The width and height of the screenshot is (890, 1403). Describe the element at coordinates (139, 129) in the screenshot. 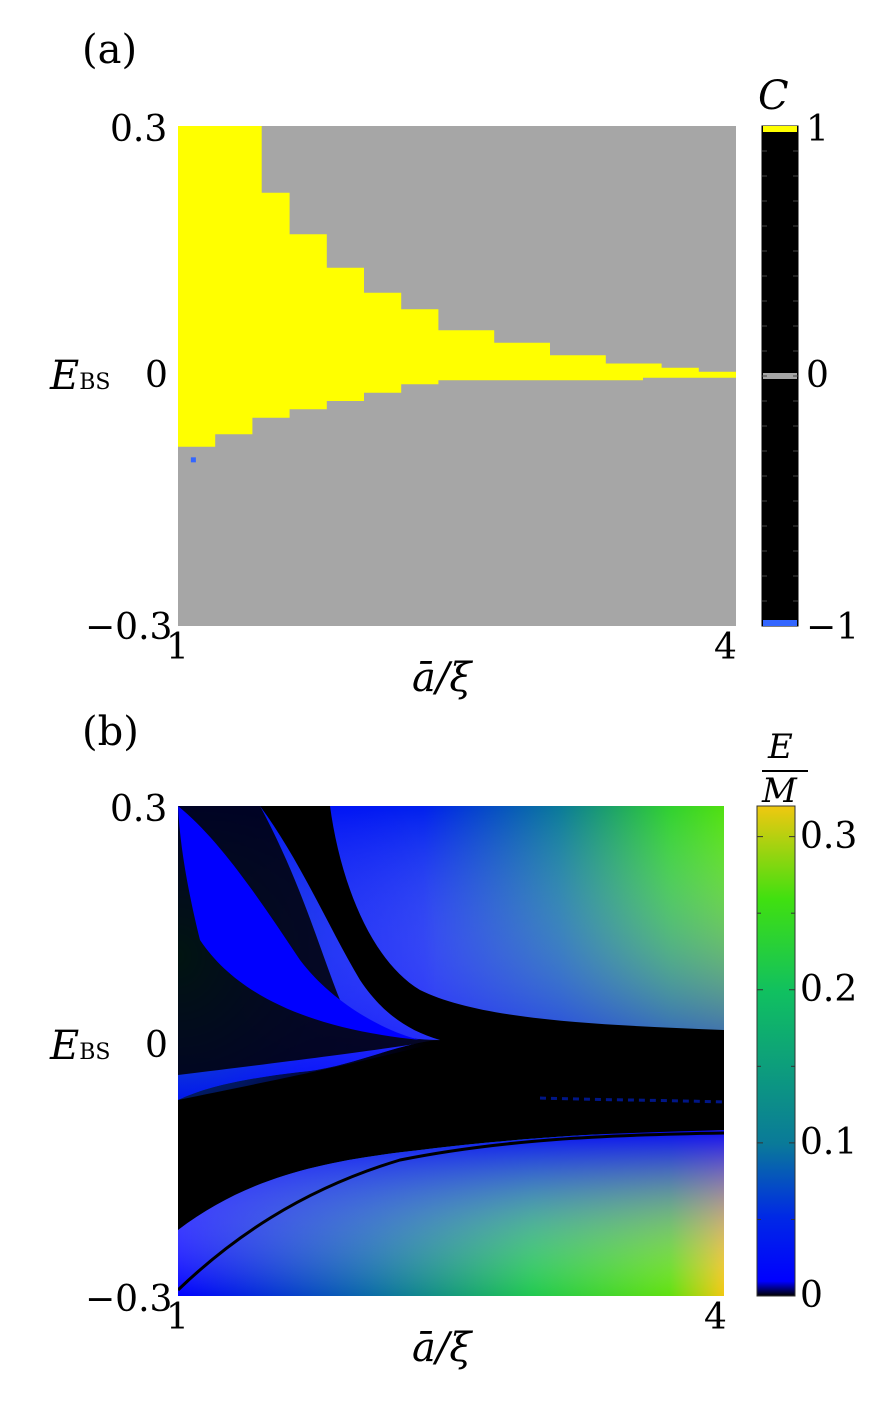

I see `panel-a-ytick-top: 0.3` at that location.